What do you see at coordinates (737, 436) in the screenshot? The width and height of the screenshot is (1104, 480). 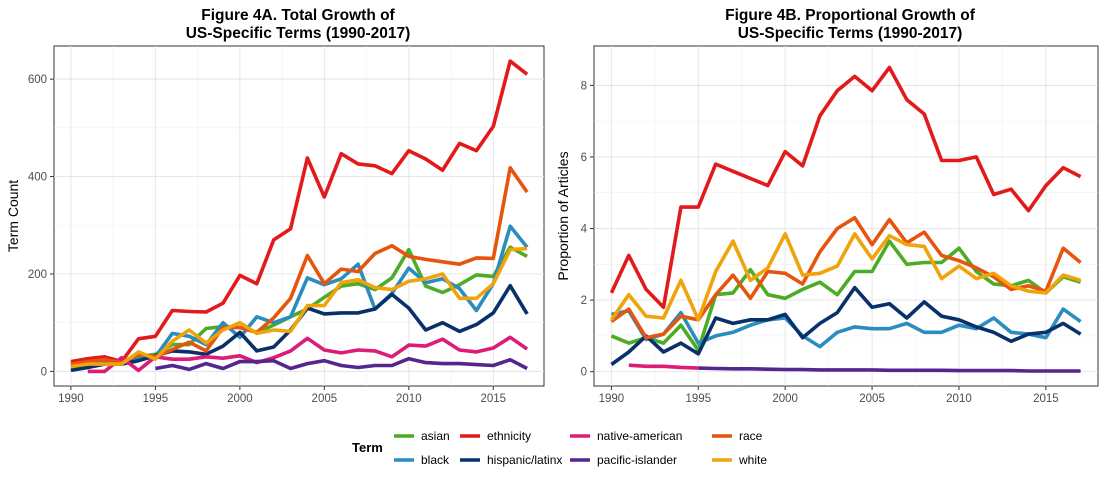 I see `legend-item-race: race` at bounding box center [737, 436].